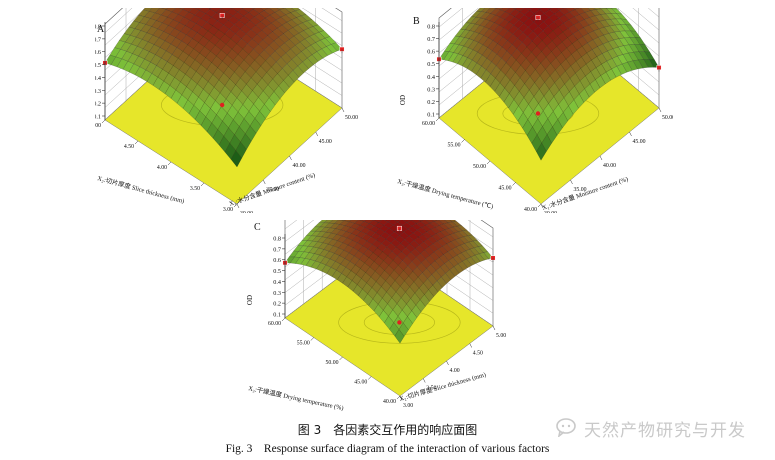  Describe the element at coordinates (257, 227) in the screenshot. I see `panel-label: C` at that location.